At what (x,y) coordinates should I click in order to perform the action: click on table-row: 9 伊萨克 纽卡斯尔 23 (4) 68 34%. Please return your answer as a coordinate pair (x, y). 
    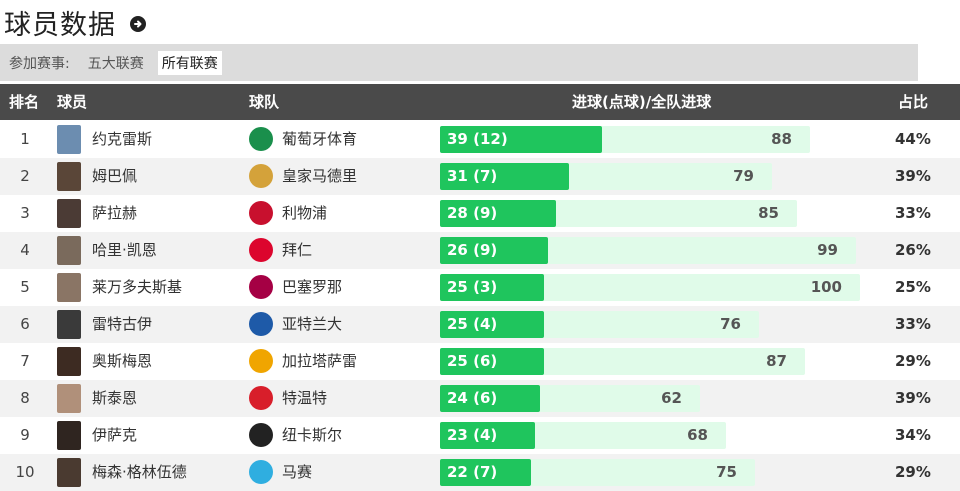
    Looking at the image, I should click on (480, 435).